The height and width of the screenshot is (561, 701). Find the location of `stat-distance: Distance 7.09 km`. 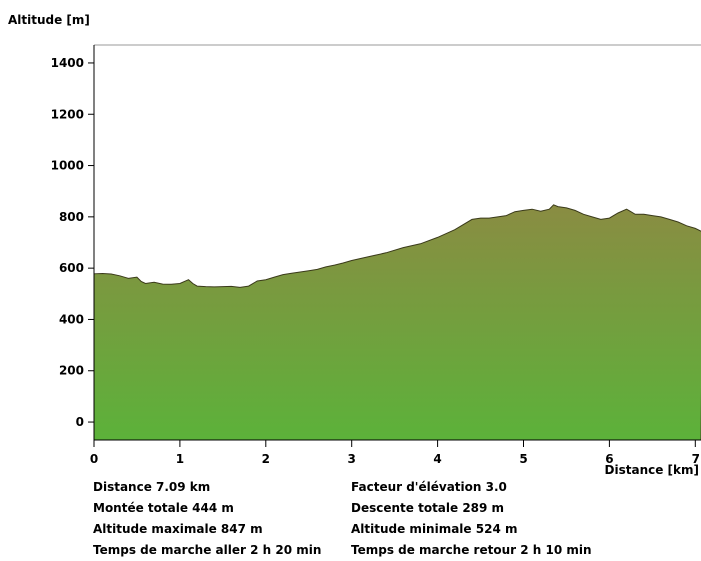

stat-distance: Distance 7.09 km is located at coordinates (152, 487).